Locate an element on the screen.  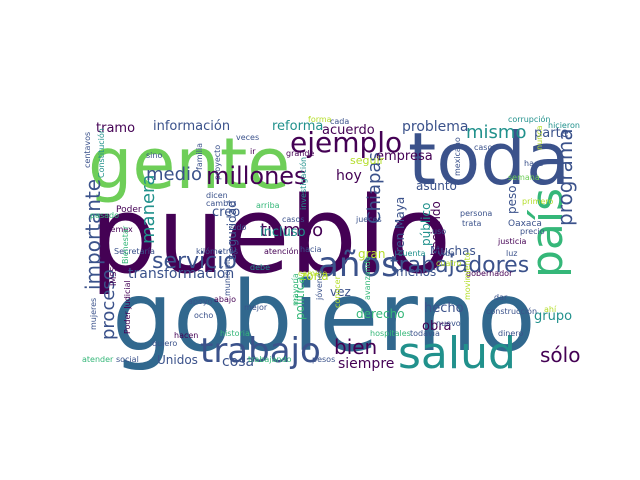
word-justicia: justicia is located at coordinates (511, 241).